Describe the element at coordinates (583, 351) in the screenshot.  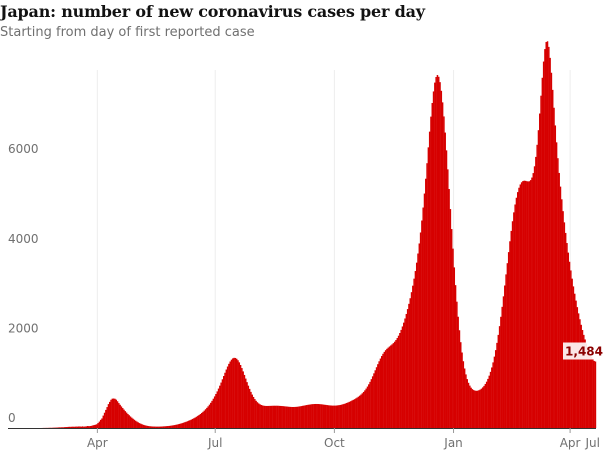
I see `latest-value-callout: 1,484` at that location.